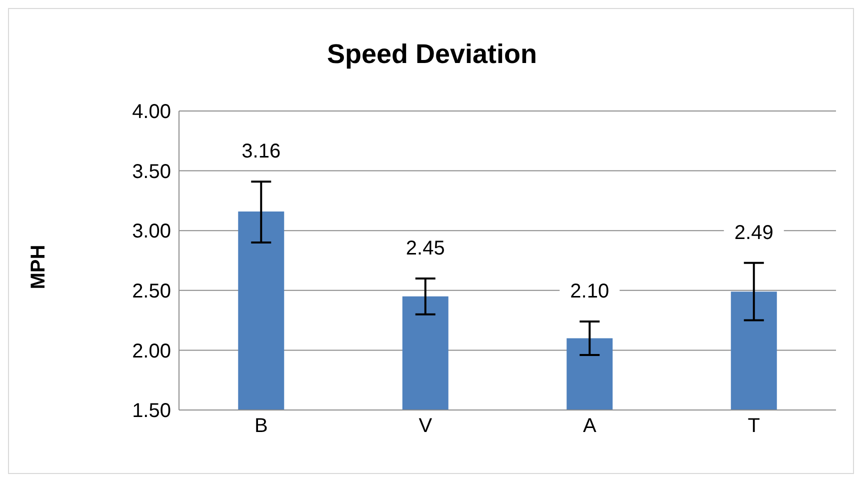 The image size is (862, 482). Describe the element at coordinates (151, 231) in the screenshot. I see `y-tick-label: 3.00` at that location.